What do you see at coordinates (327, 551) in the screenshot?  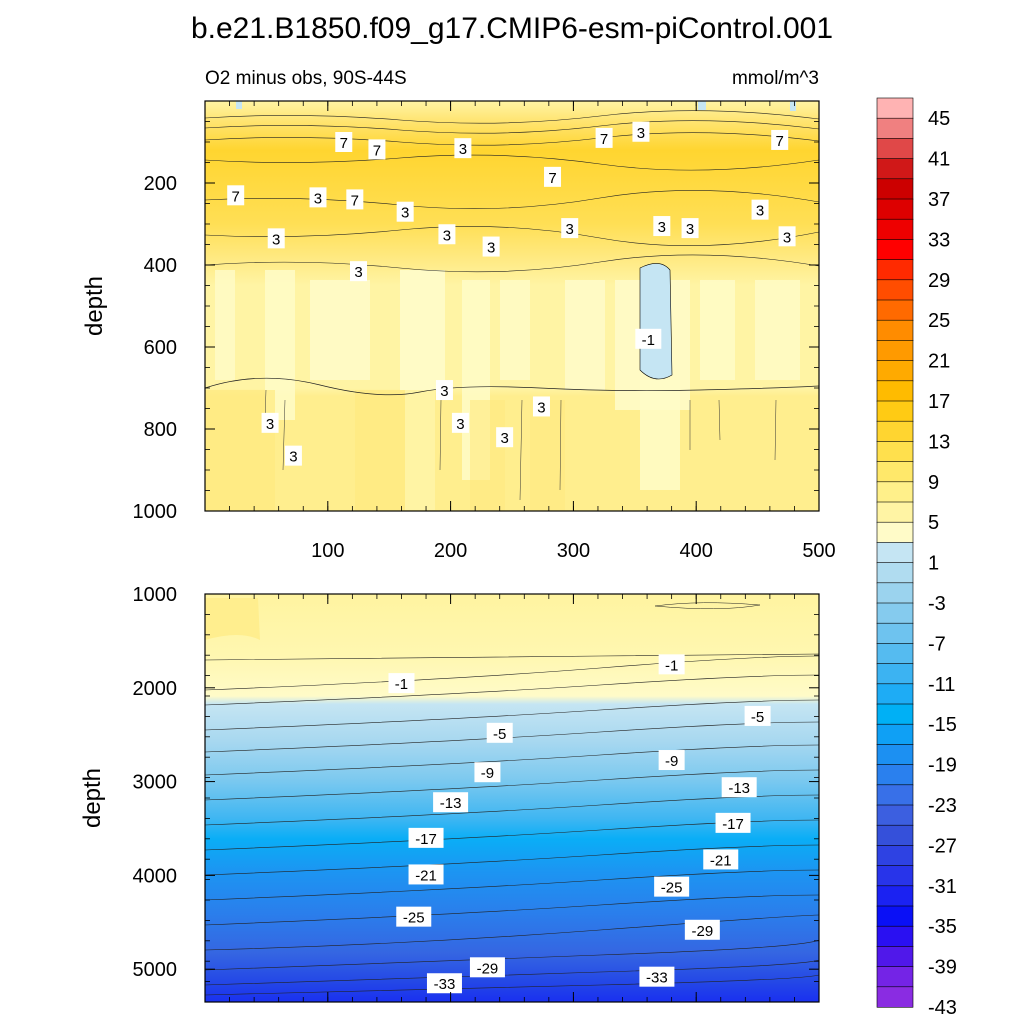 I see `x-tick-label: 100` at bounding box center [327, 551].